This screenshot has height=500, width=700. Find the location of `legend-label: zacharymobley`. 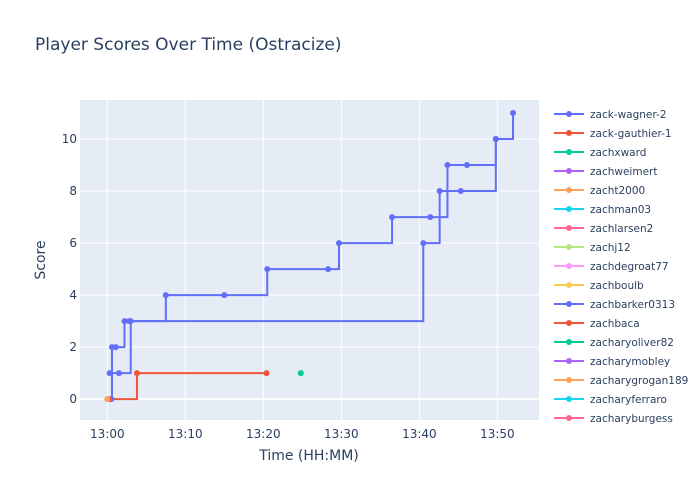

legend-label: zacharymobley is located at coordinates (630, 362).